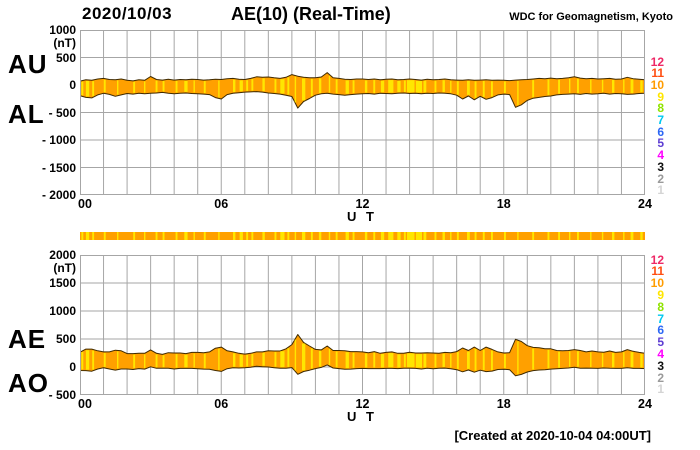 The height and width of the screenshot is (450, 700). What do you see at coordinates (62, 255) in the screenshot?
I see `y-tick-label: 2000` at bounding box center [62, 255].